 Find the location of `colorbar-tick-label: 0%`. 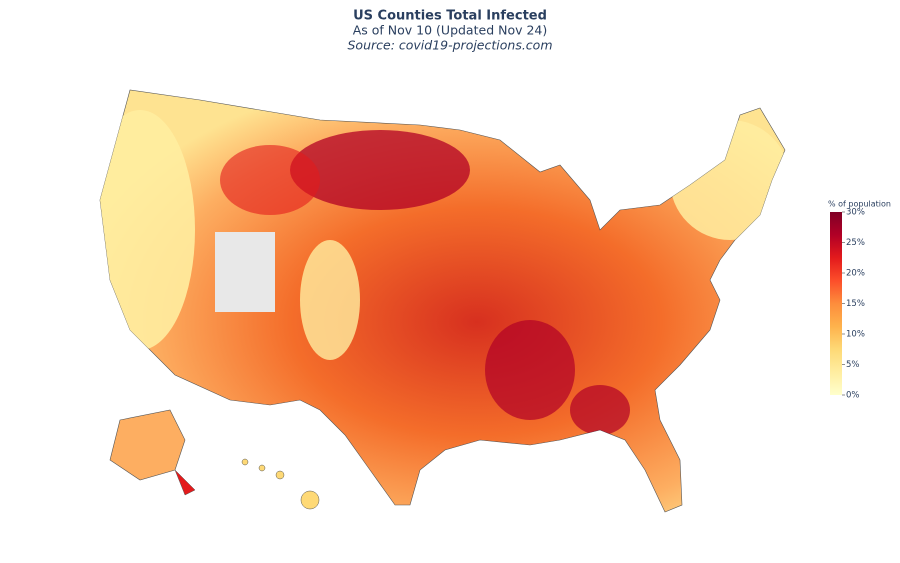

colorbar-tick-label: 0% is located at coordinates (853, 396).